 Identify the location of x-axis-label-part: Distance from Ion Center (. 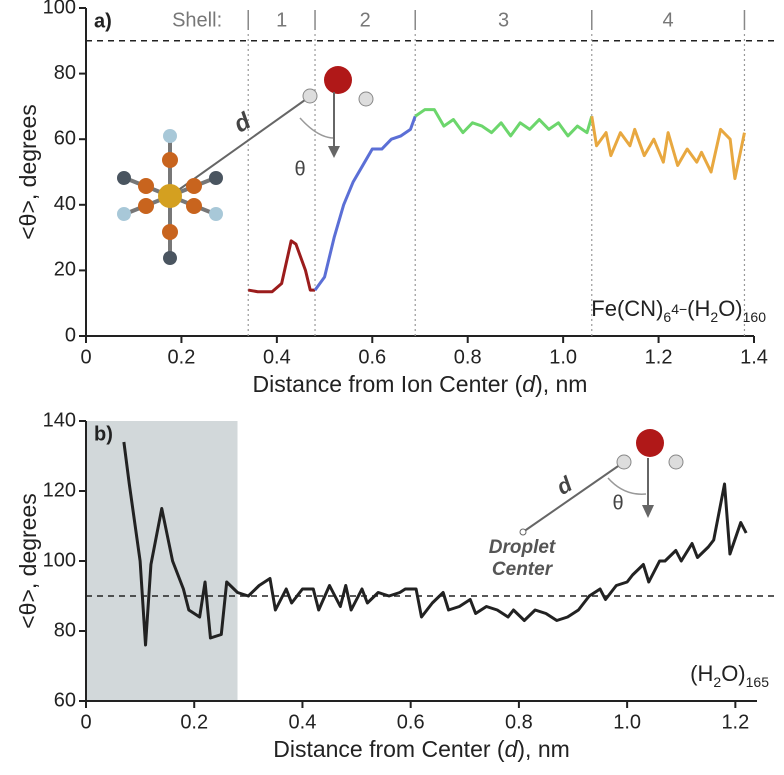
(388, 384).